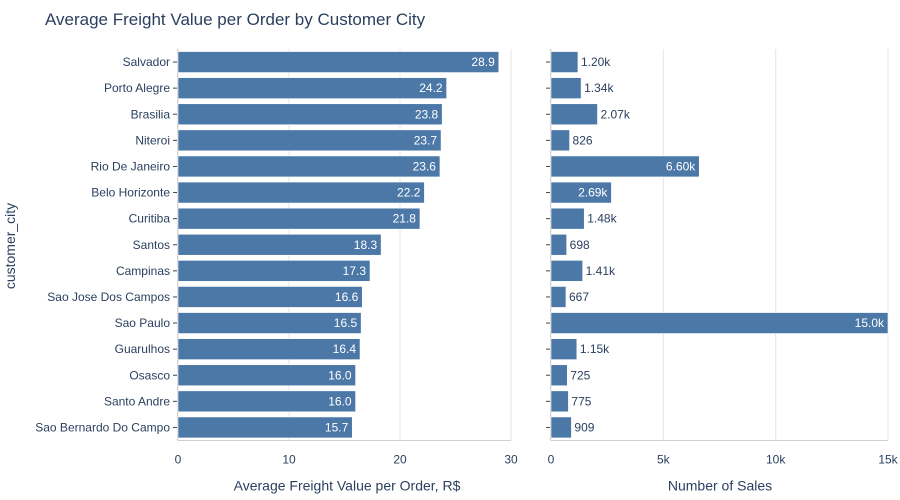  What do you see at coordinates (131, 166) in the screenshot?
I see `category-label: Rio De Janeiro` at bounding box center [131, 166].